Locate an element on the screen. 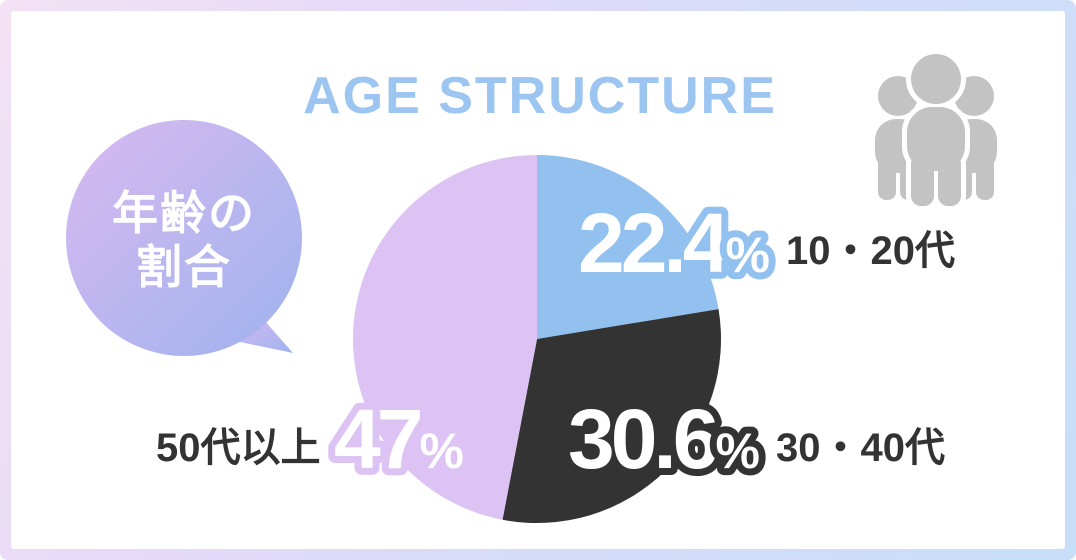 The height and width of the screenshot is (560, 1076). bubble-caption-line2: 割合 is located at coordinates (184, 267).